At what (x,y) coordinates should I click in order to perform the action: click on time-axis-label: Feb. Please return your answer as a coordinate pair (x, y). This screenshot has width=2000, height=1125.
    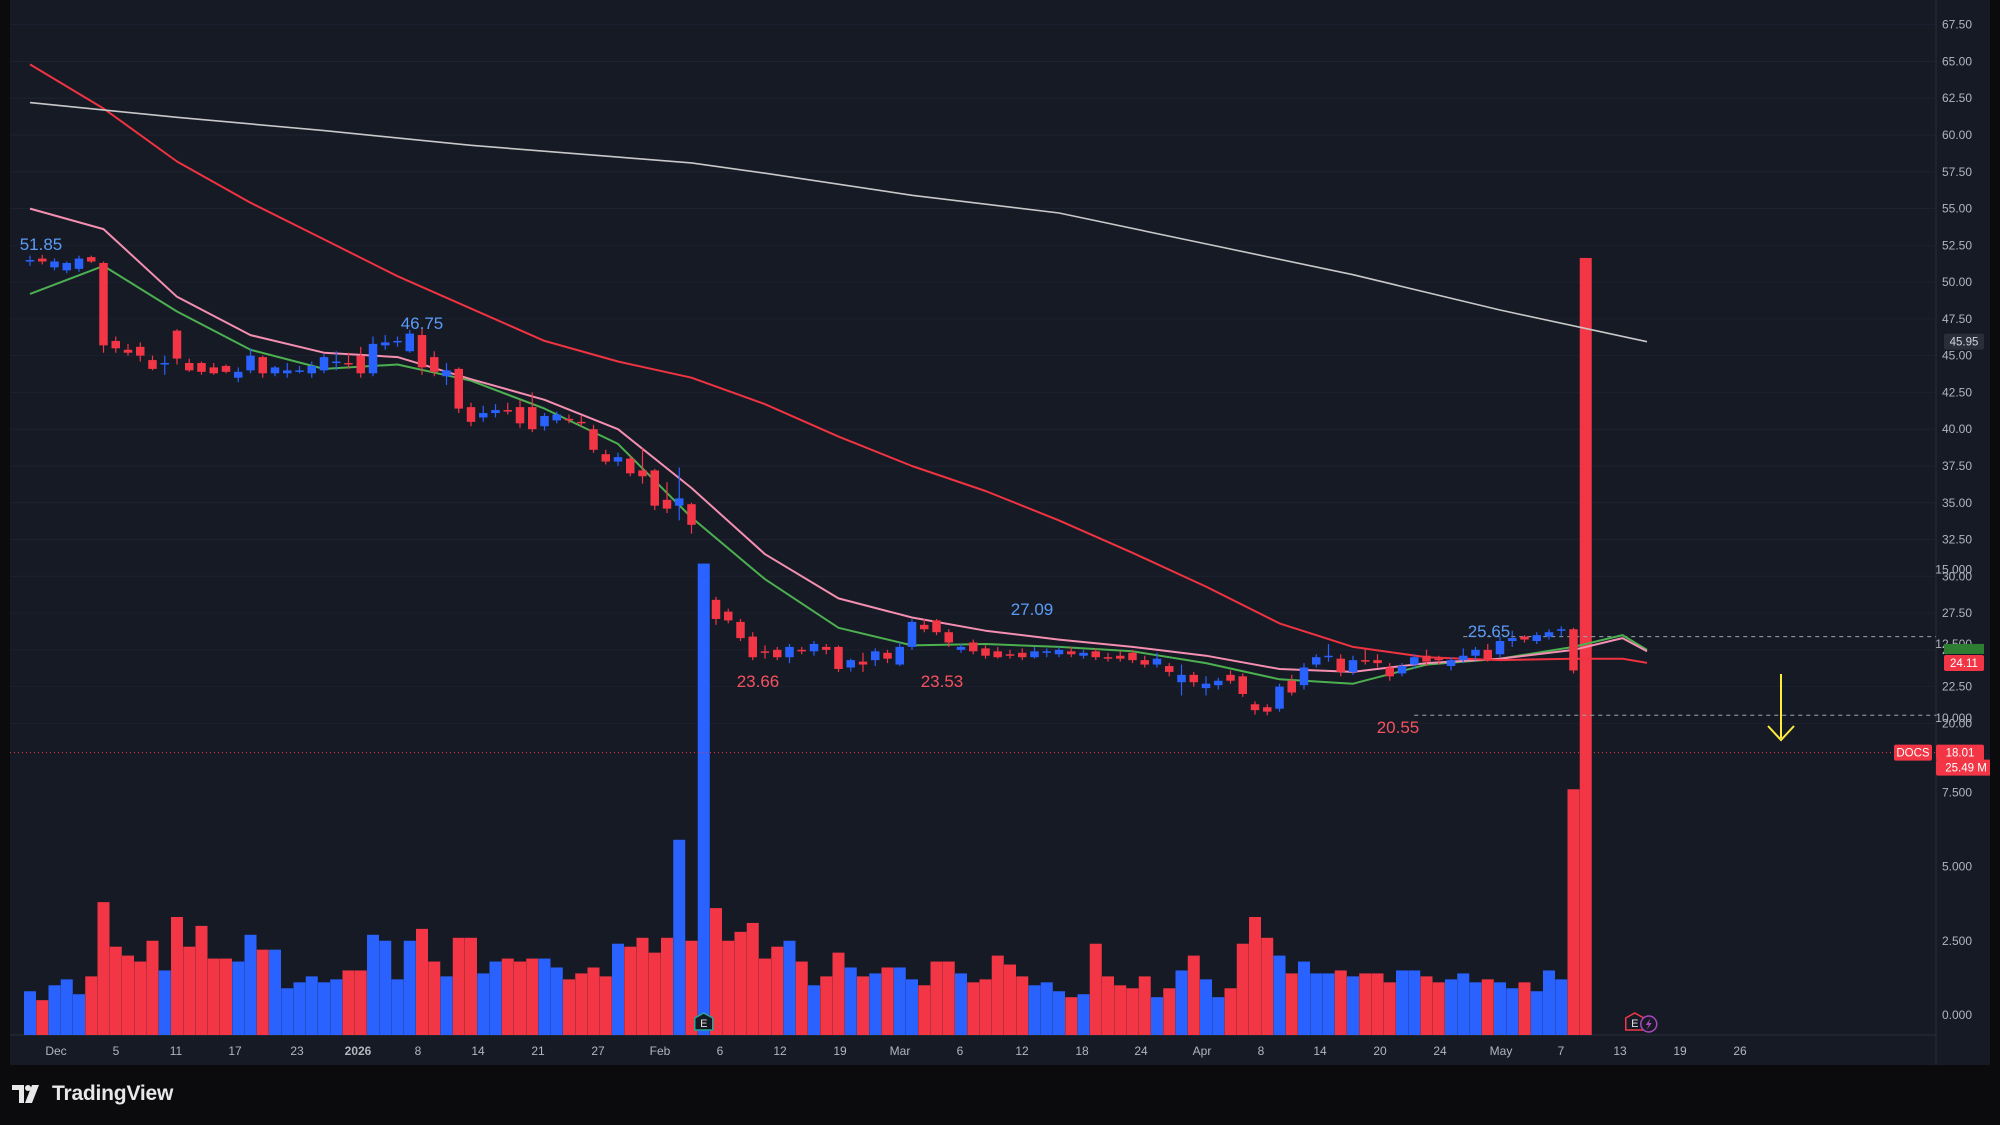
    Looking at the image, I should click on (660, 1051).